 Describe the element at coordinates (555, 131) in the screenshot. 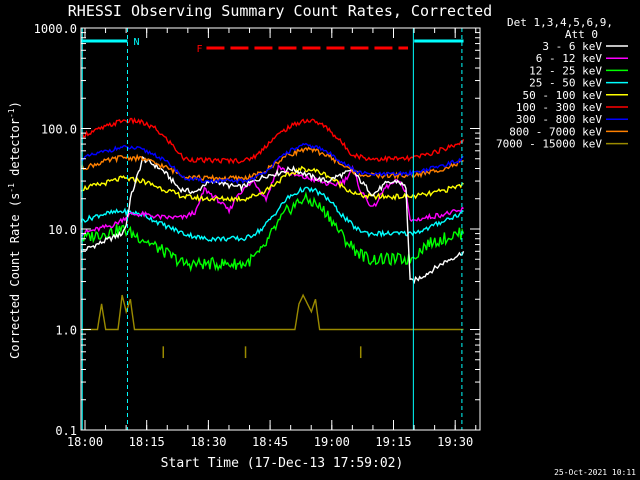

I see `legend-label-7: 800 - 7000 keV` at that location.